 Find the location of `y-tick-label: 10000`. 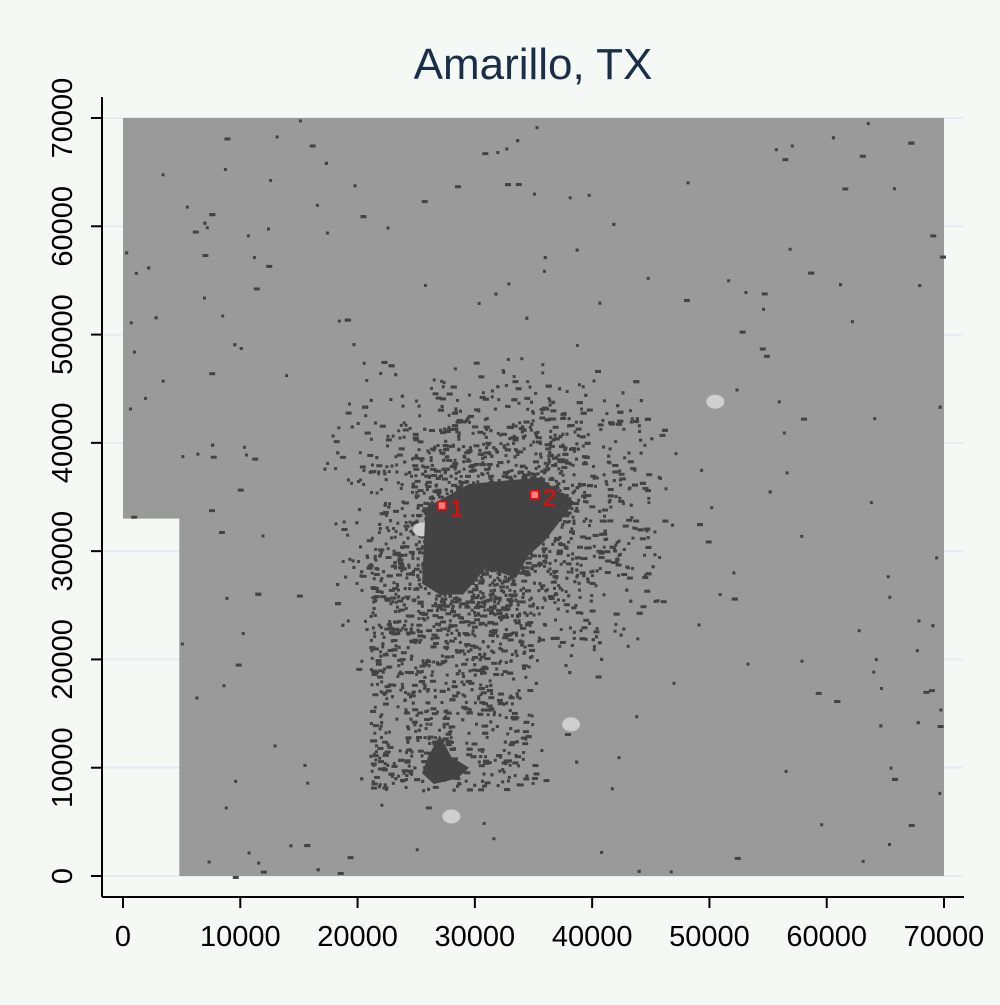

y-tick-label: 10000 is located at coordinates (63, 767).